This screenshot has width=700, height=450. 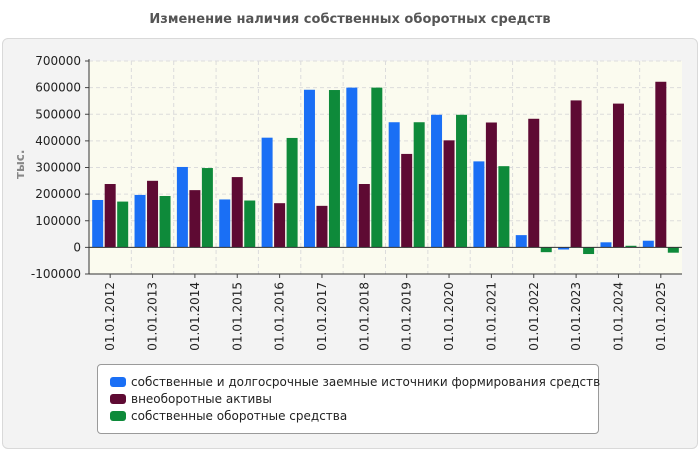 What do you see at coordinates (534, 316) in the screenshot?
I see `x-tick-label: 01.01.2022` at bounding box center [534, 316].